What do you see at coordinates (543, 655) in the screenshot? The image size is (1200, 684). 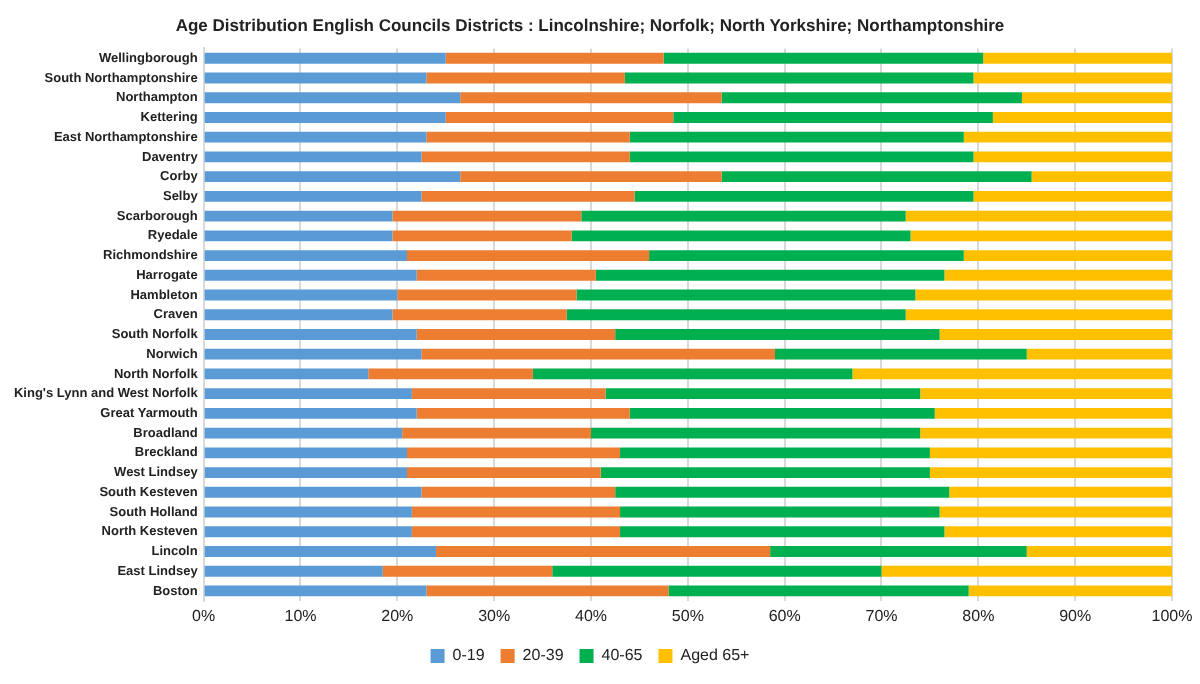 I see `legend-label: 20-39` at bounding box center [543, 655].